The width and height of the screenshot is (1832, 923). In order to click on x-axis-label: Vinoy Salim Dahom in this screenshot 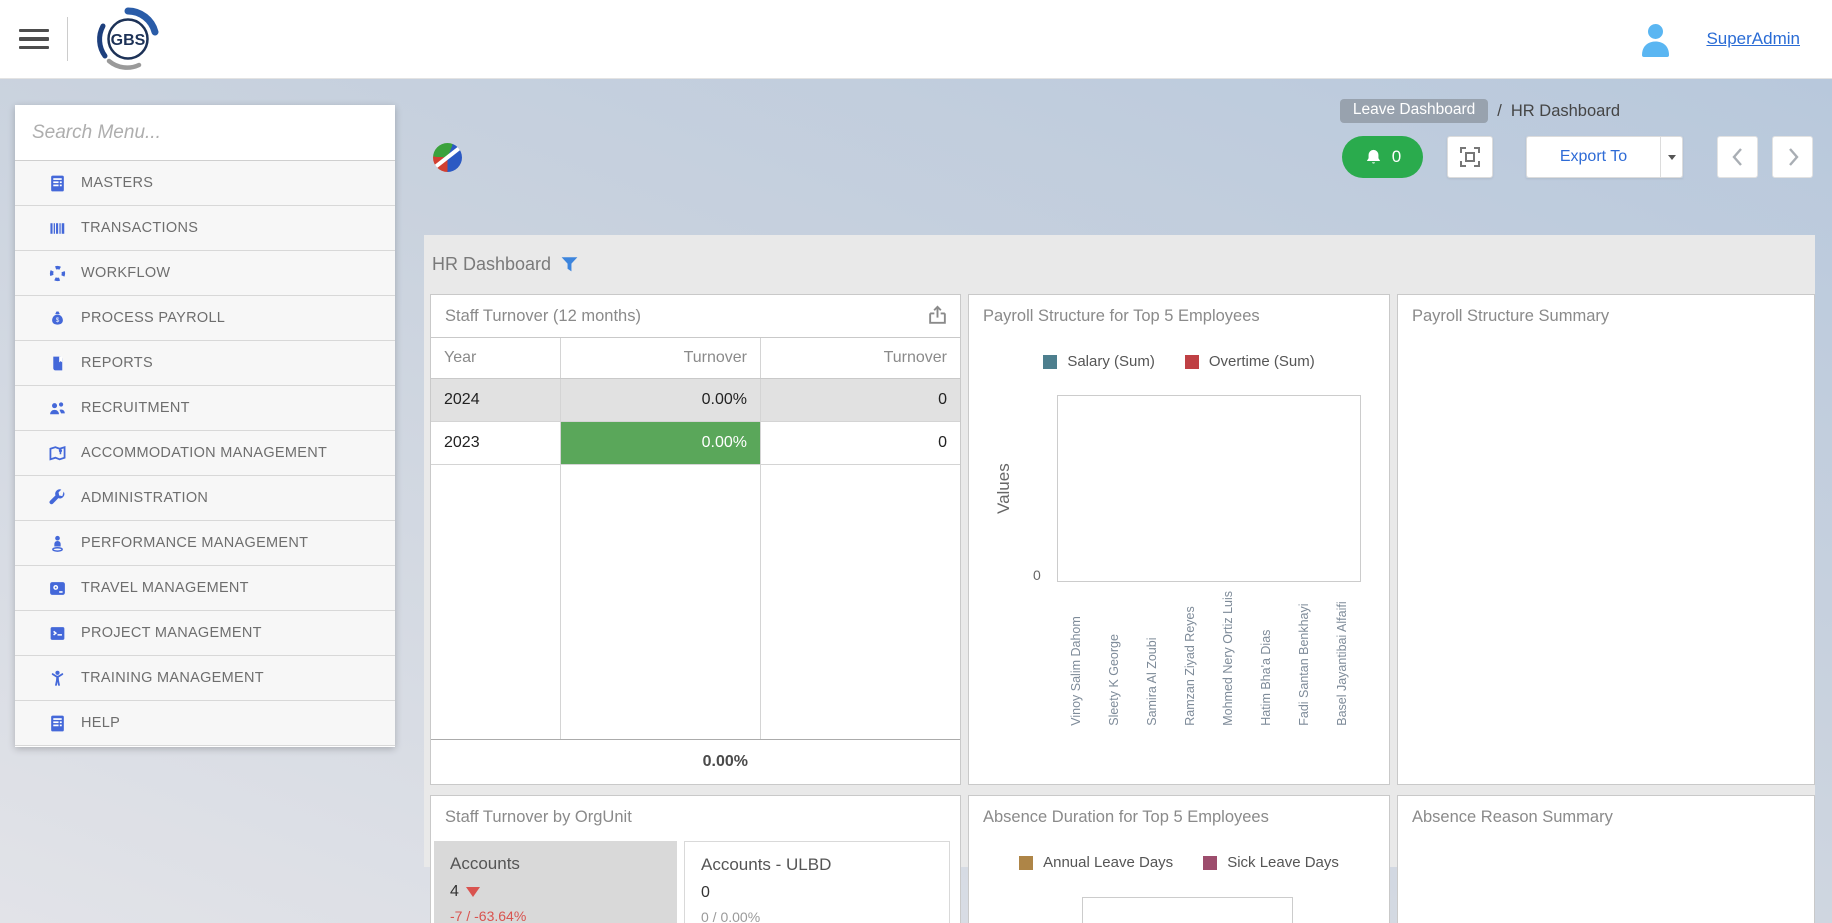, I will do `click(1076, 671)`.